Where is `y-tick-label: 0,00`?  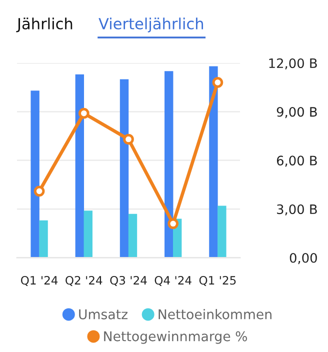
y-tick-label: 0,00 is located at coordinates (303, 258).